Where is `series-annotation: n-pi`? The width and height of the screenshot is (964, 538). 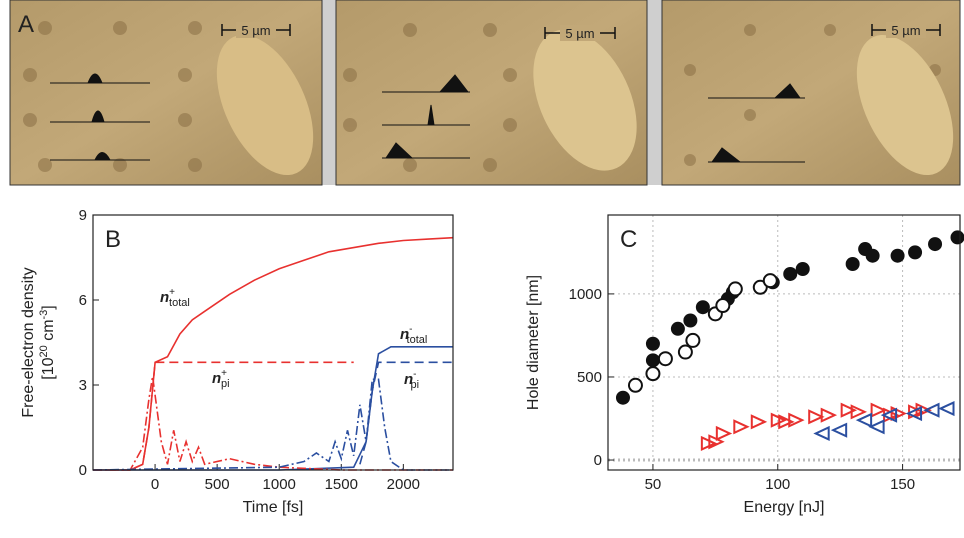 series-annotation: n-pi is located at coordinates (411, 380).